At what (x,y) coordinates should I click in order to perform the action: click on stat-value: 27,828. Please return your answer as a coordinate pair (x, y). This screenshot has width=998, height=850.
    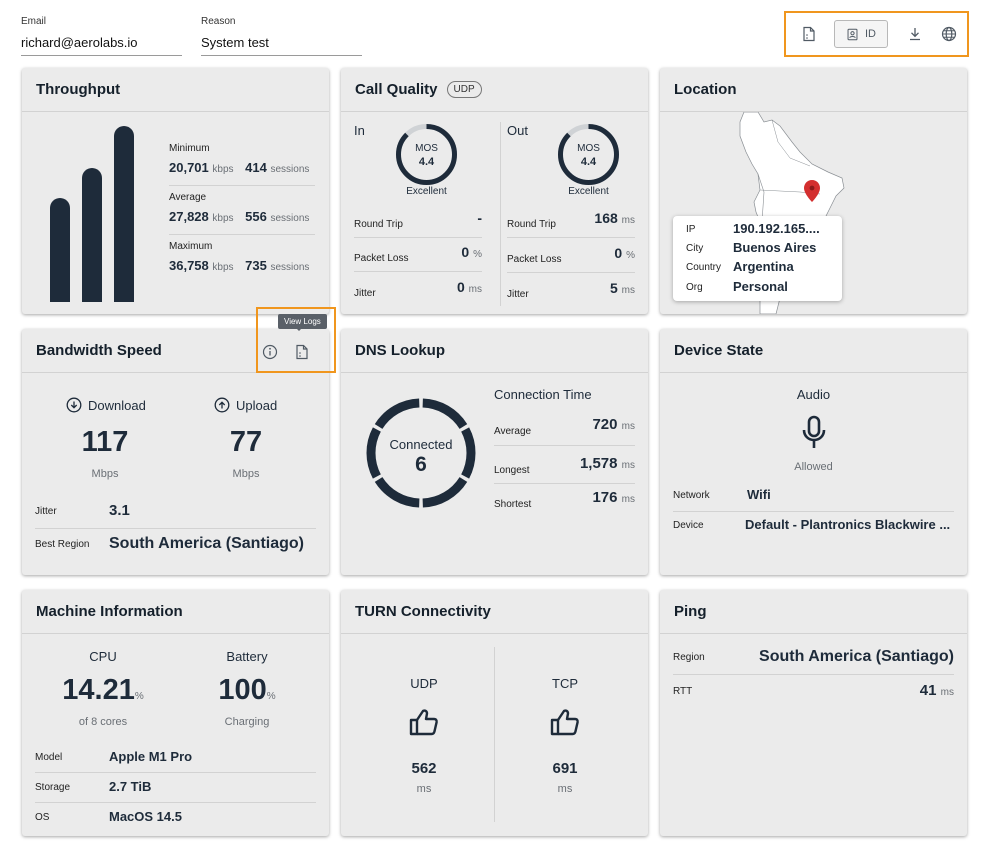
    Looking at the image, I should click on (189, 216).